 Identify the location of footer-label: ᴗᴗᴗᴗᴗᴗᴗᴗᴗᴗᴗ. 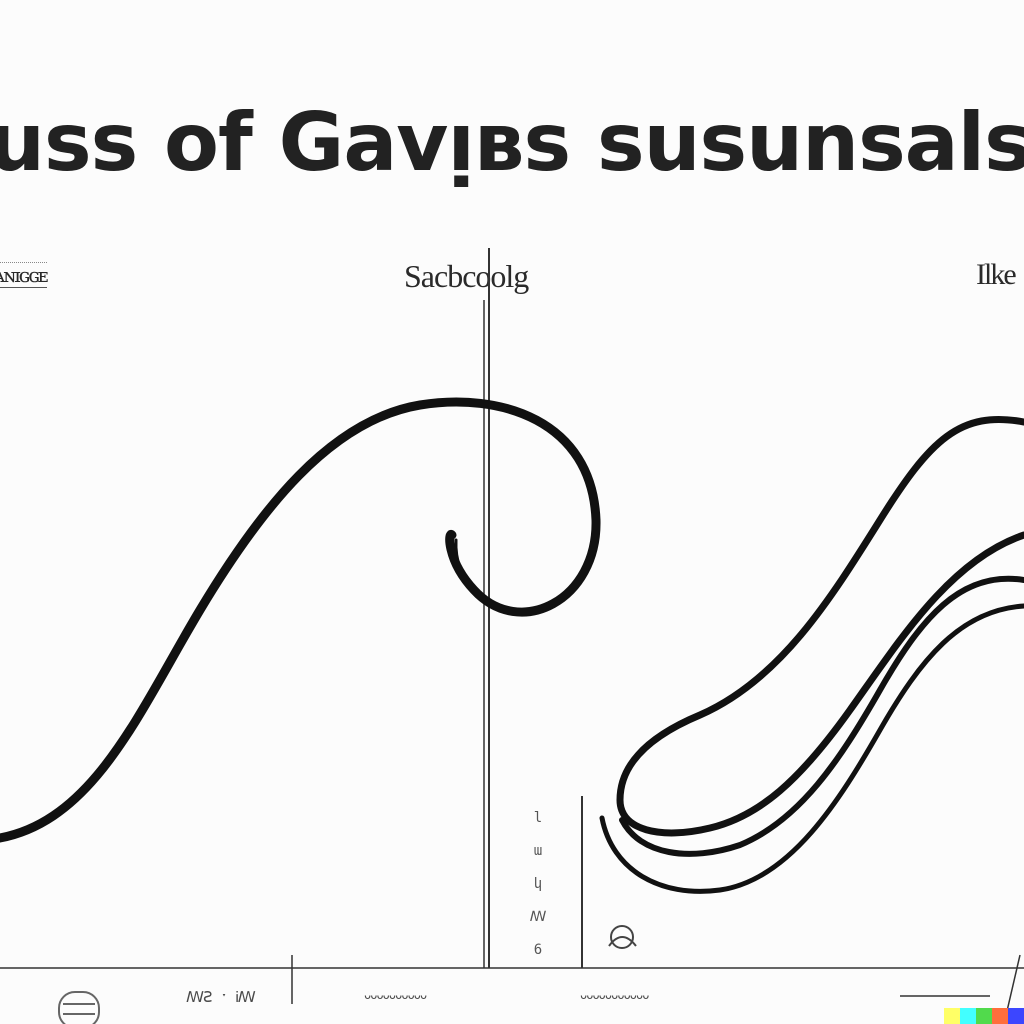
(614, 995).